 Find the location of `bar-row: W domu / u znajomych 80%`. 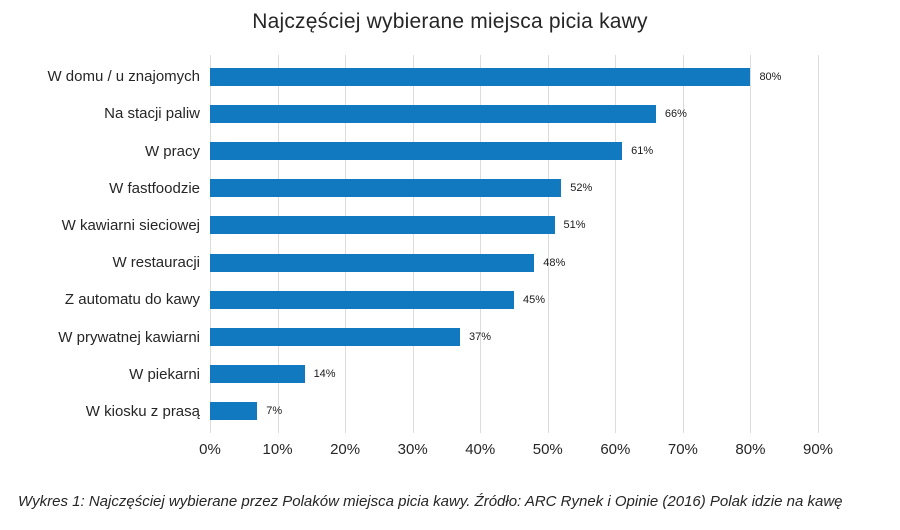

bar-row: W domu / u znajomych 80% is located at coordinates (450, 76).